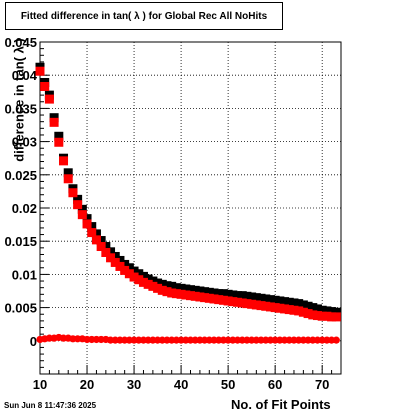 Image resolution: width=400 pixels, height=414 pixels. What do you see at coordinates (336, 340) in the screenshot?
I see `zero-series-point` at bounding box center [336, 340].